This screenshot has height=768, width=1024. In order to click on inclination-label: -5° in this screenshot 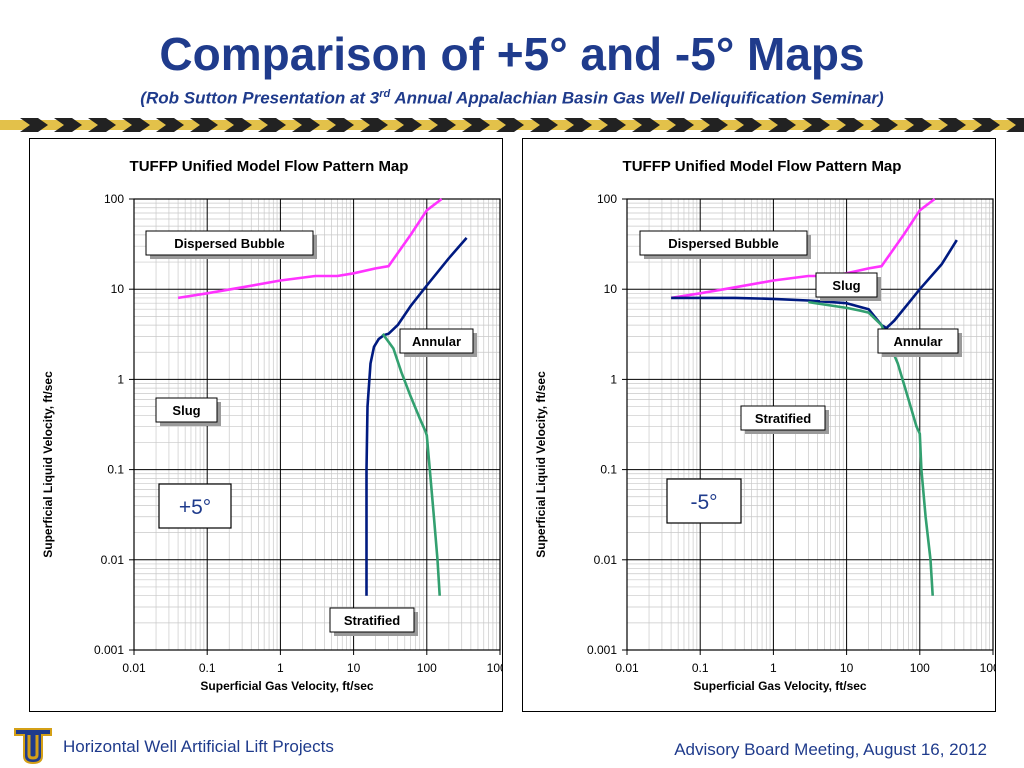, I will do `click(703, 502)`.